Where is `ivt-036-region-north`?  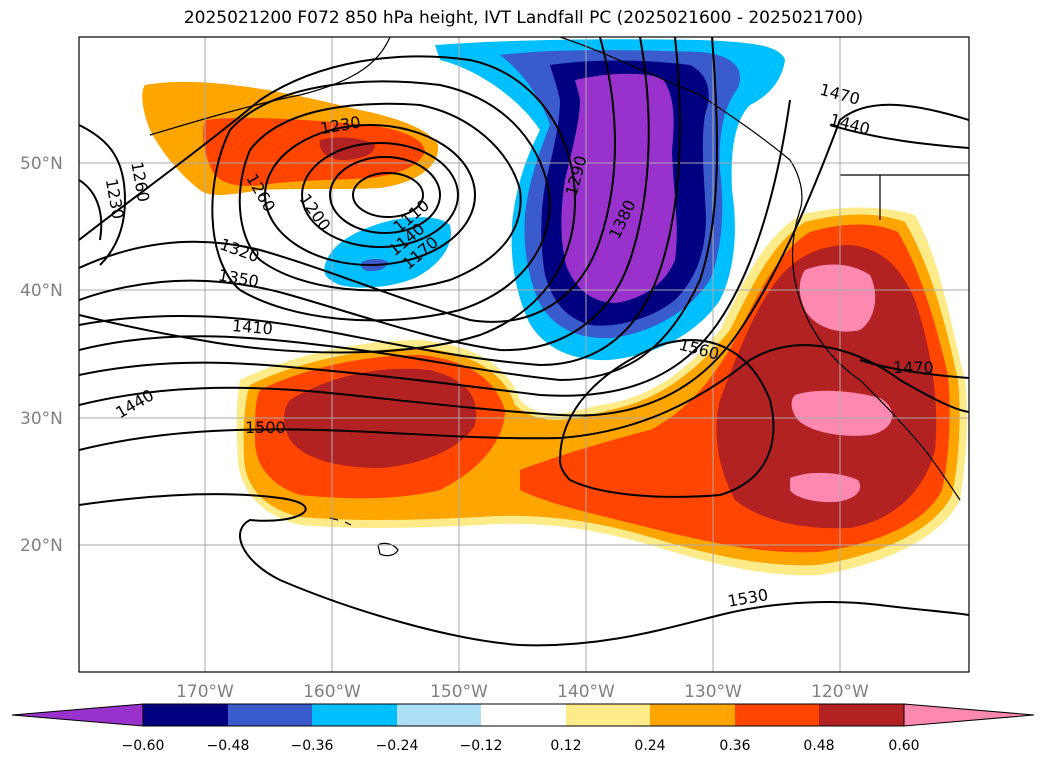 ivt-036-region-north is located at coordinates (314, 151).